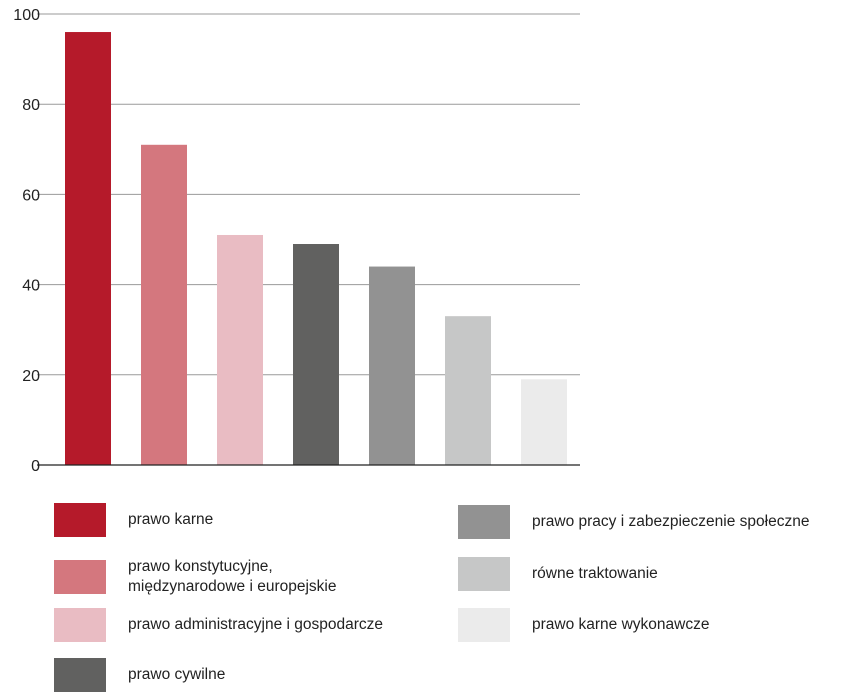 The width and height of the screenshot is (853, 692). I want to click on legend-item-prawo-karne-wykonawcze: prawo karne wykonawcze, so click(583, 625).